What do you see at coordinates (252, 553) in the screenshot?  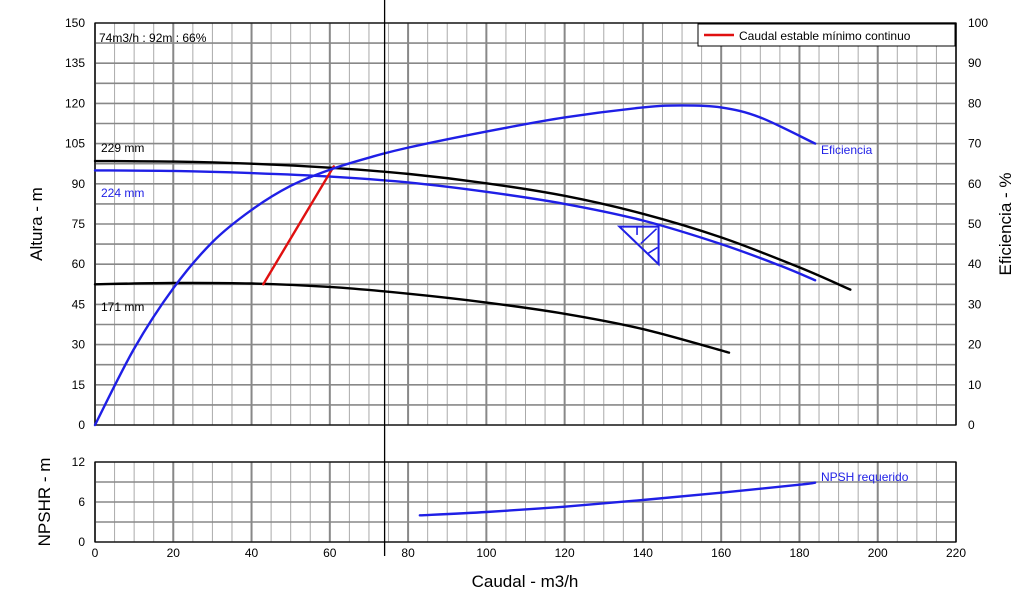 I see `x-tick-label: 40` at bounding box center [252, 553].